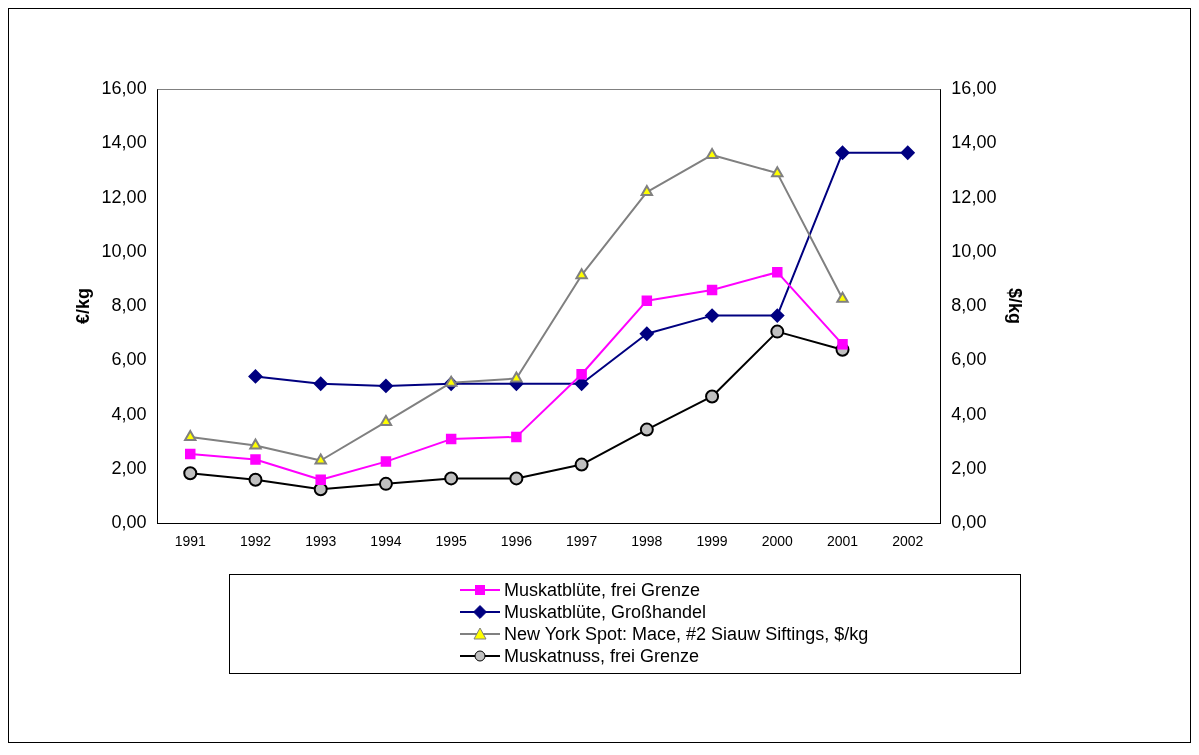 The image size is (1199, 755). What do you see at coordinates (82, 306) in the screenshot?
I see `y-axis-title: €/kg` at bounding box center [82, 306].